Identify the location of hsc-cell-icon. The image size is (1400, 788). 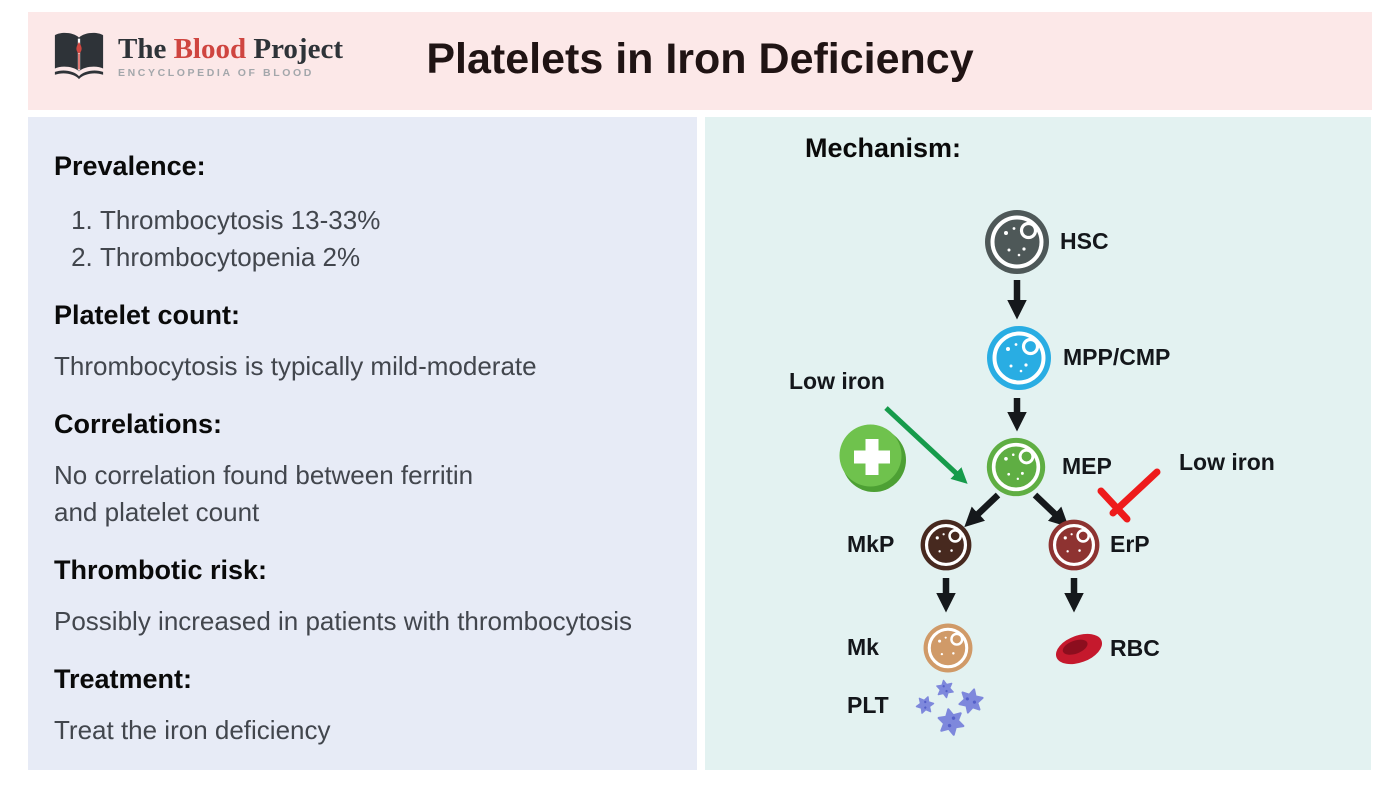
(1017, 242).